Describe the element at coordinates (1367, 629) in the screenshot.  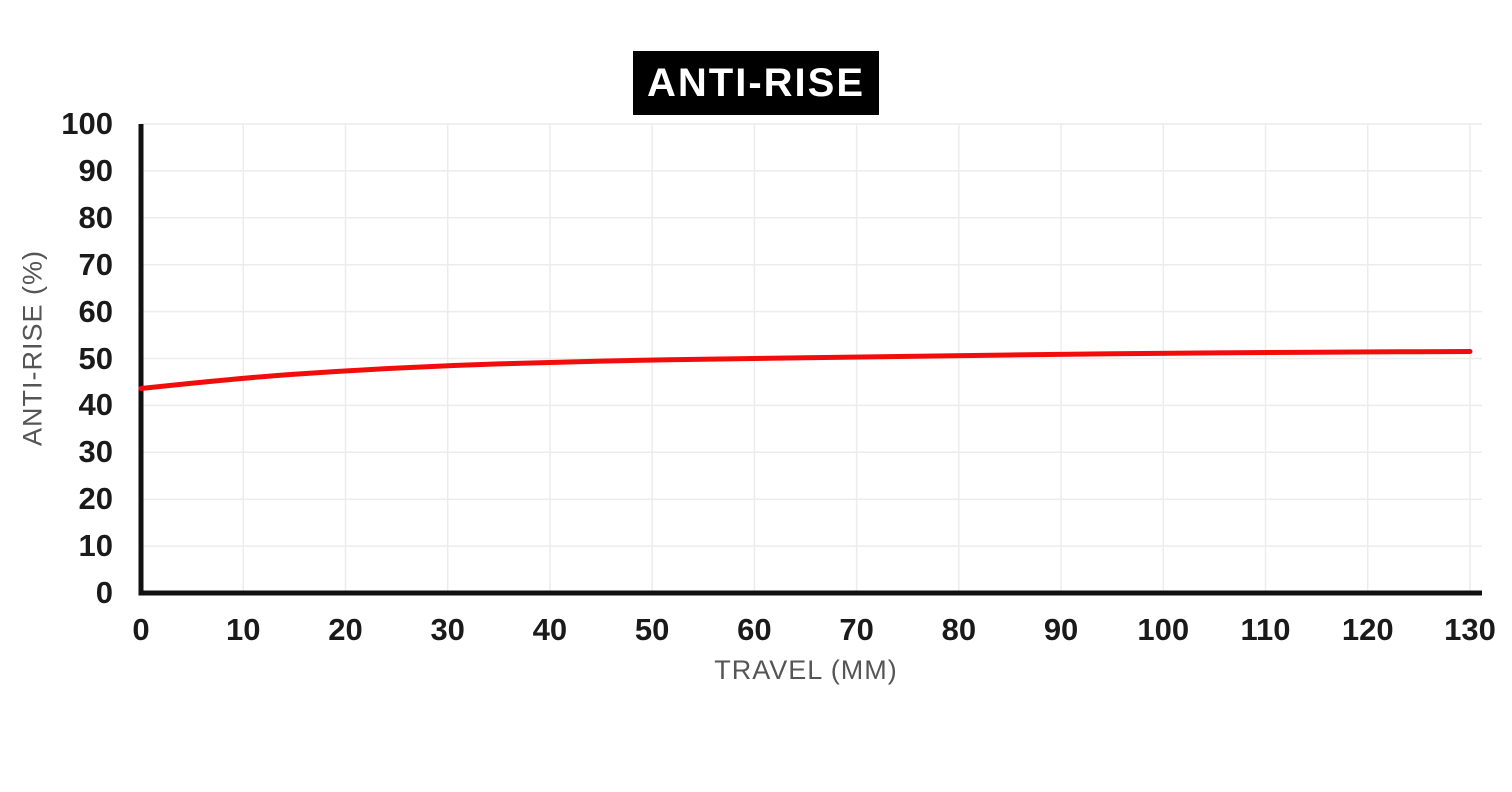
I see `x-tick-label-12: 120` at that location.